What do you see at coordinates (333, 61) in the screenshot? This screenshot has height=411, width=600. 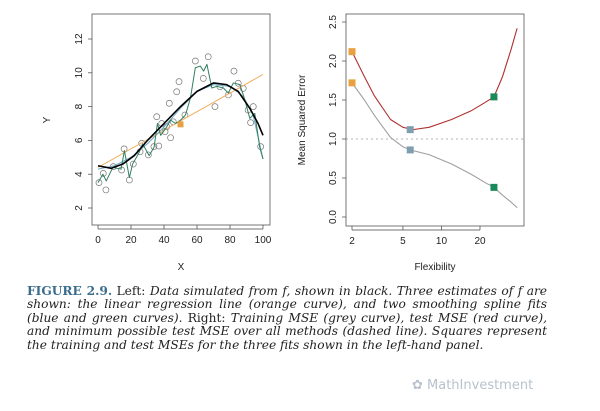 I see `y-tick-label: 2.0` at bounding box center [333, 61].